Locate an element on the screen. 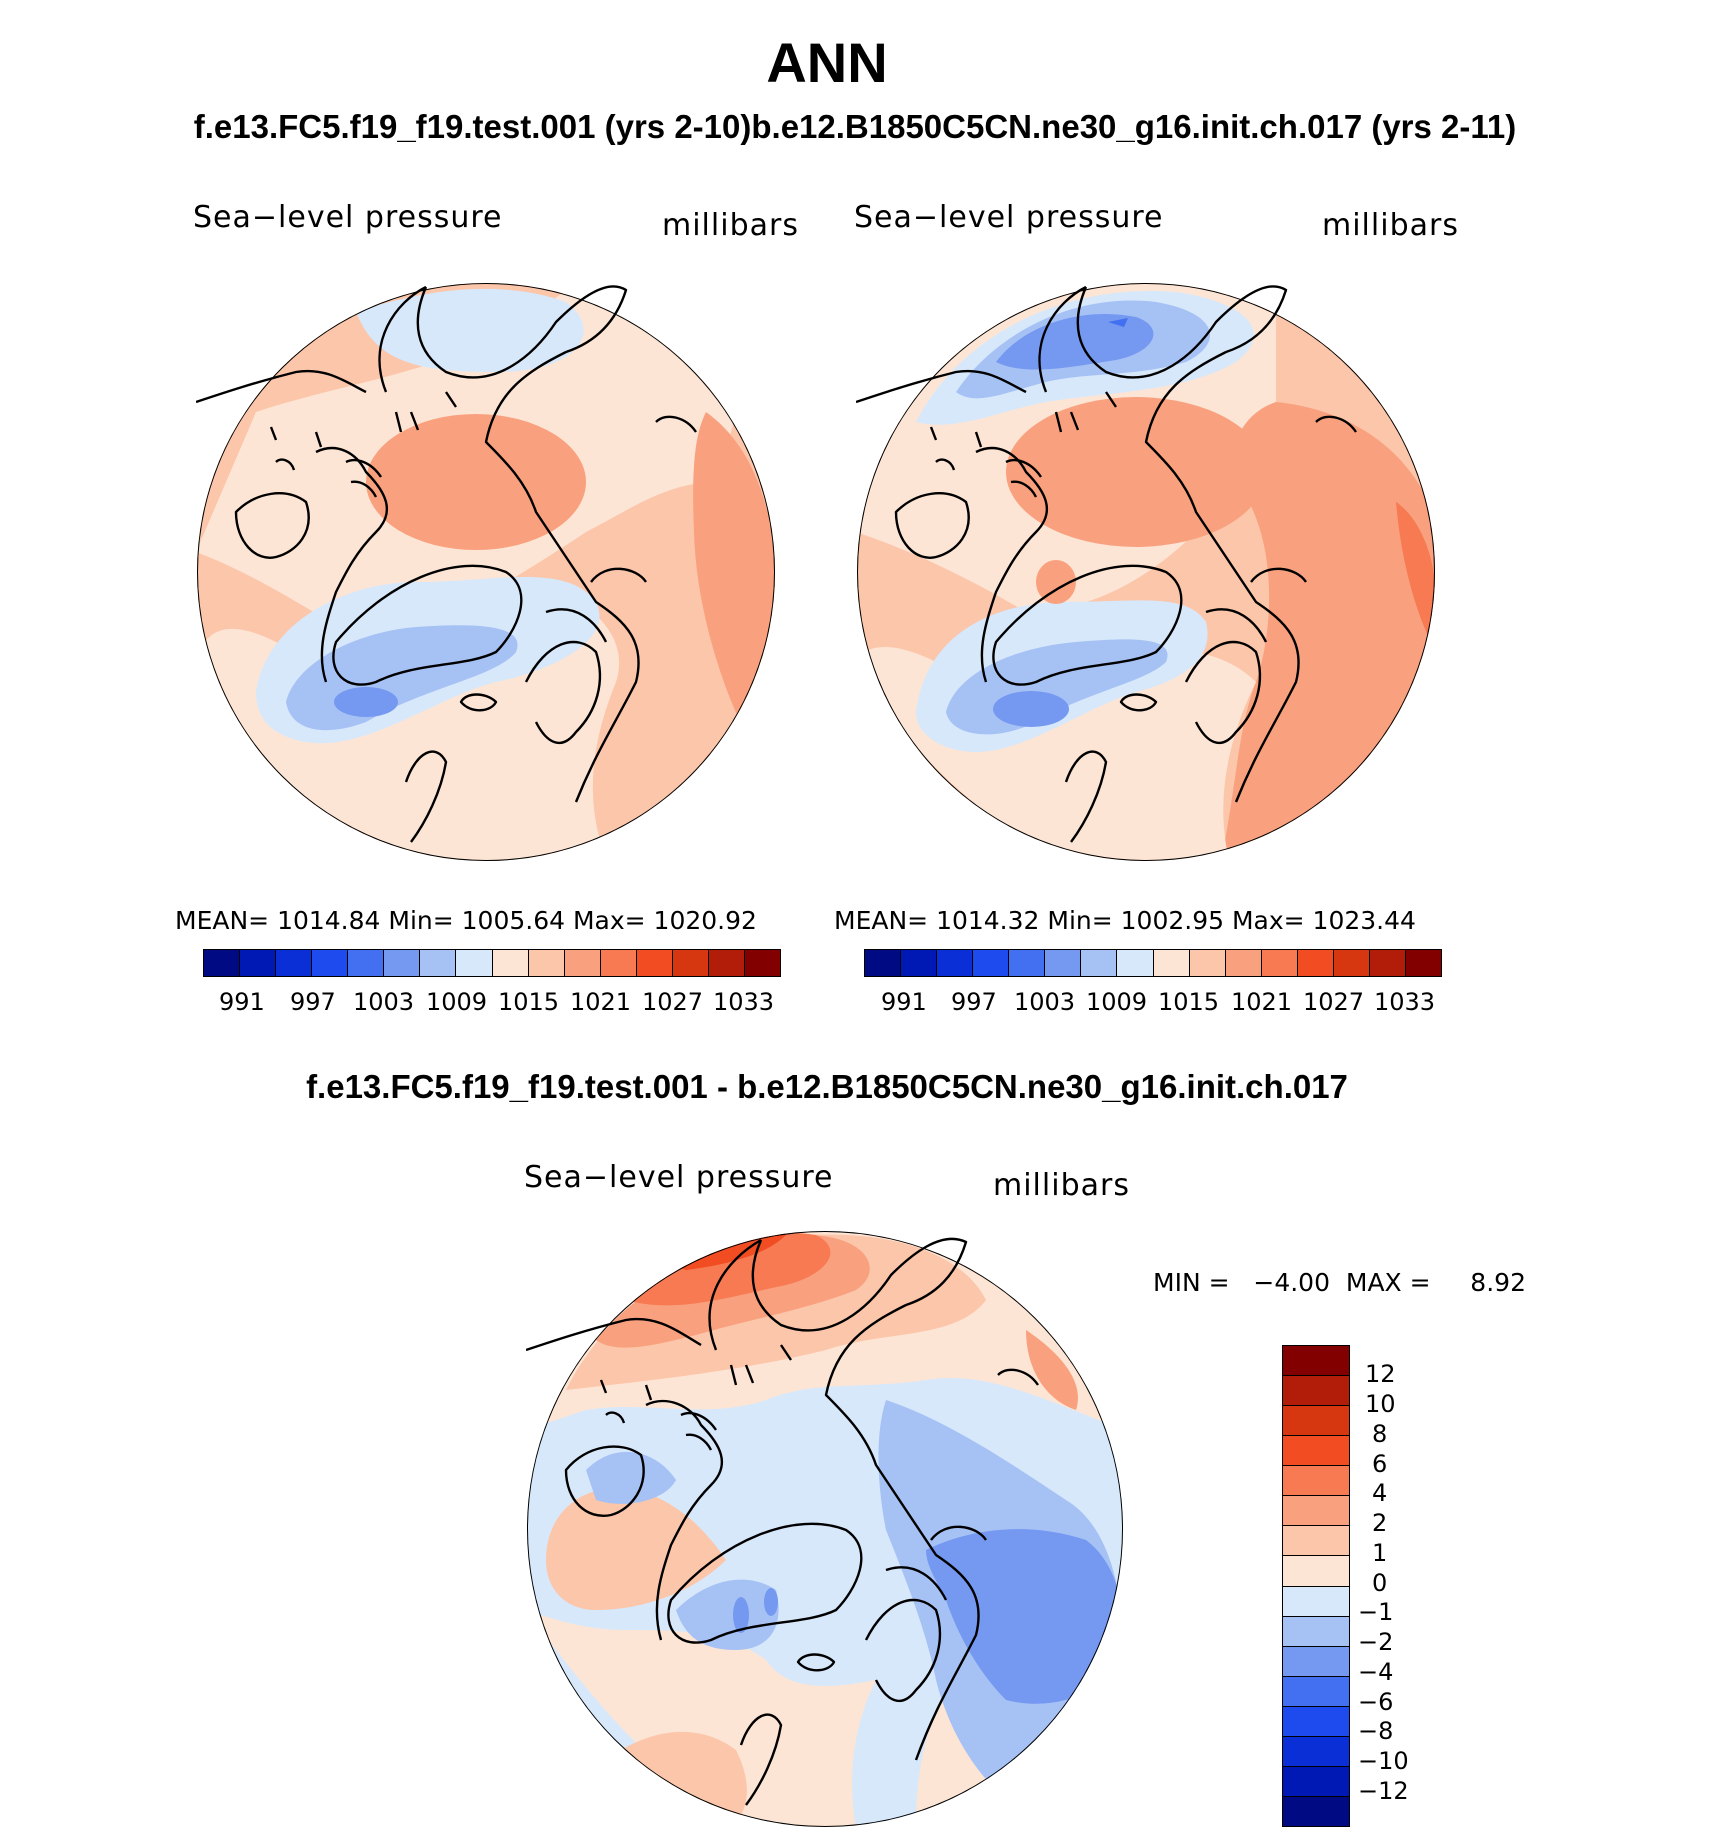 This screenshot has width=1710, height=1839. panel1-stats: MEAN= 1014.84 Min= 1005.64 Max= 1020.92 is located at coordinates (466, 920).